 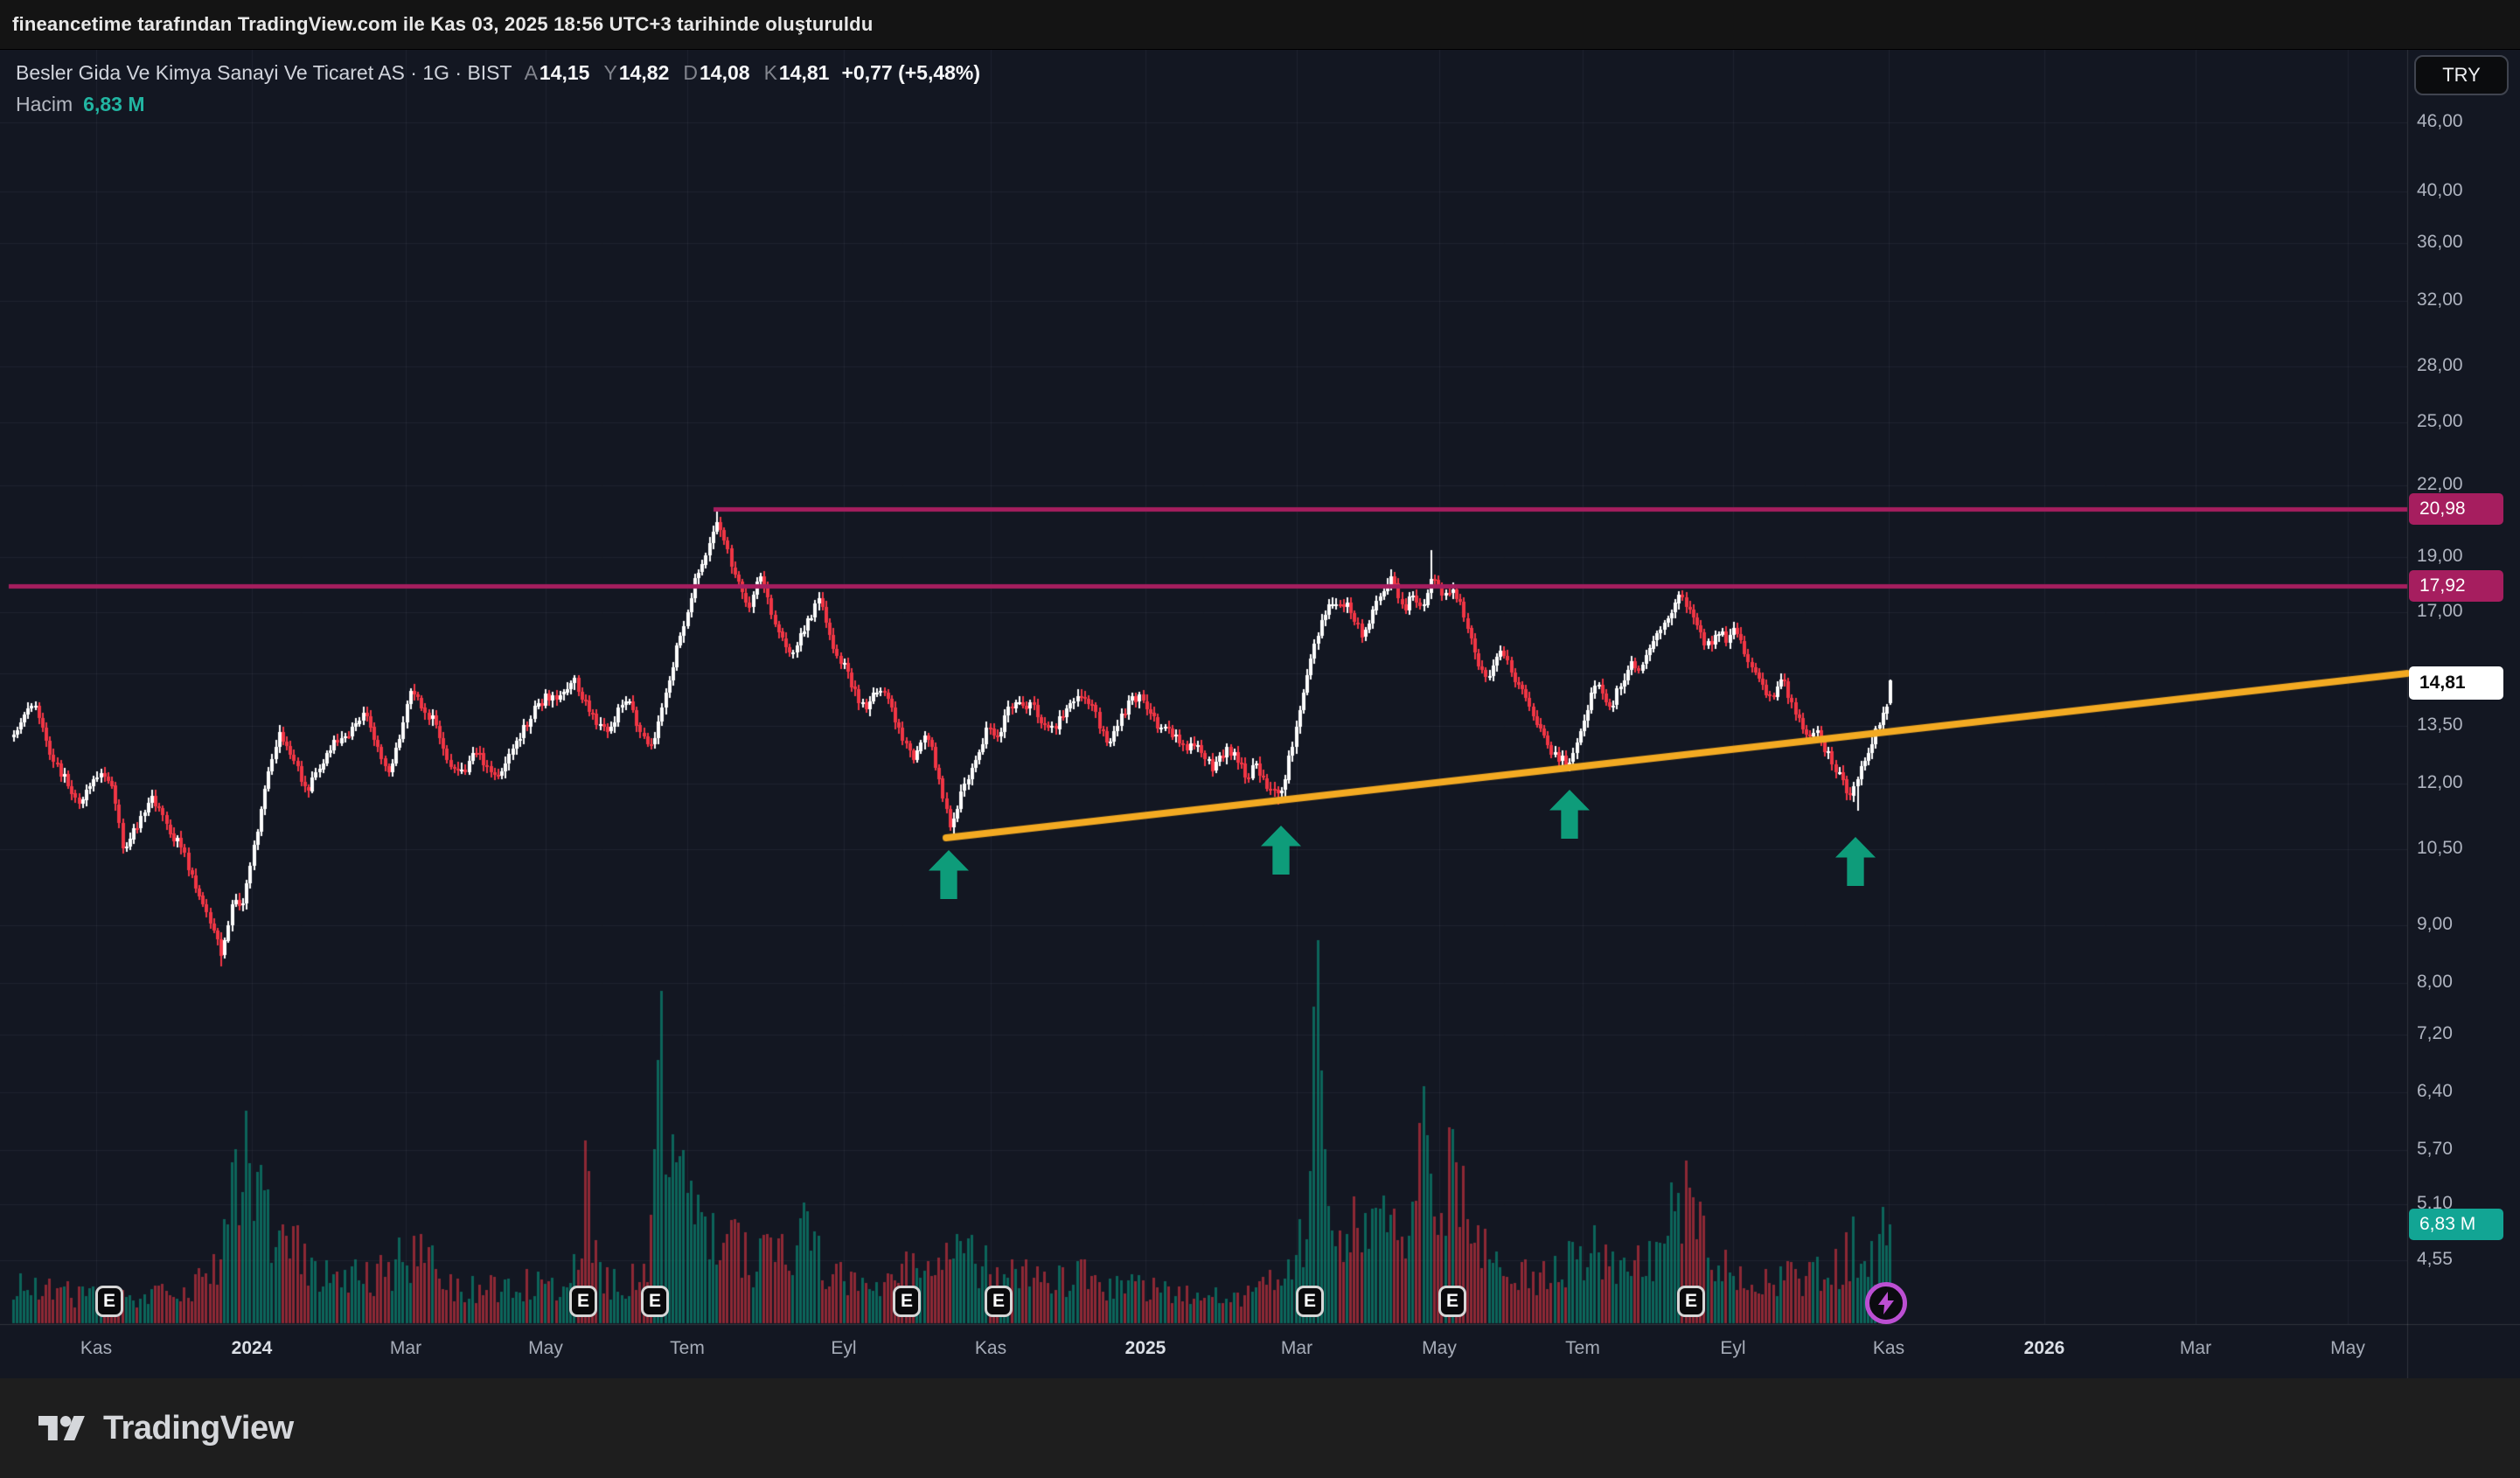 What do you see at coordinates (2440, 781) in the screenshot?
I see `price-tick-label: 12,00` at bounding box center [2440, 781].